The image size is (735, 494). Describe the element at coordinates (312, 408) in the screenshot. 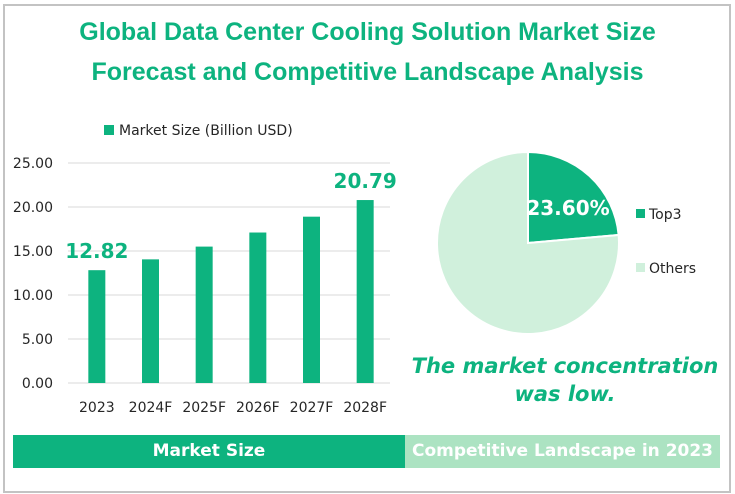

I see `x-tick-label: 2027F` at that location.